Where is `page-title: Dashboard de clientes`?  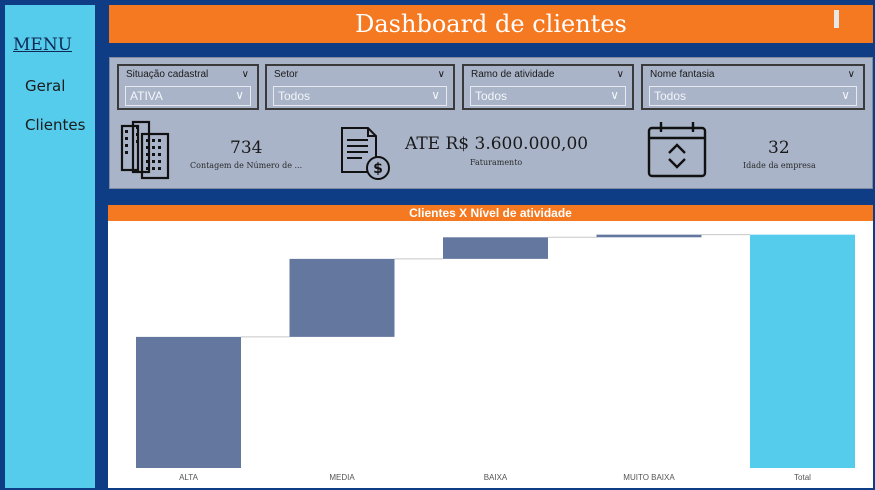
page-title: Dashboard de clientes is located at coordinates (491, 24).